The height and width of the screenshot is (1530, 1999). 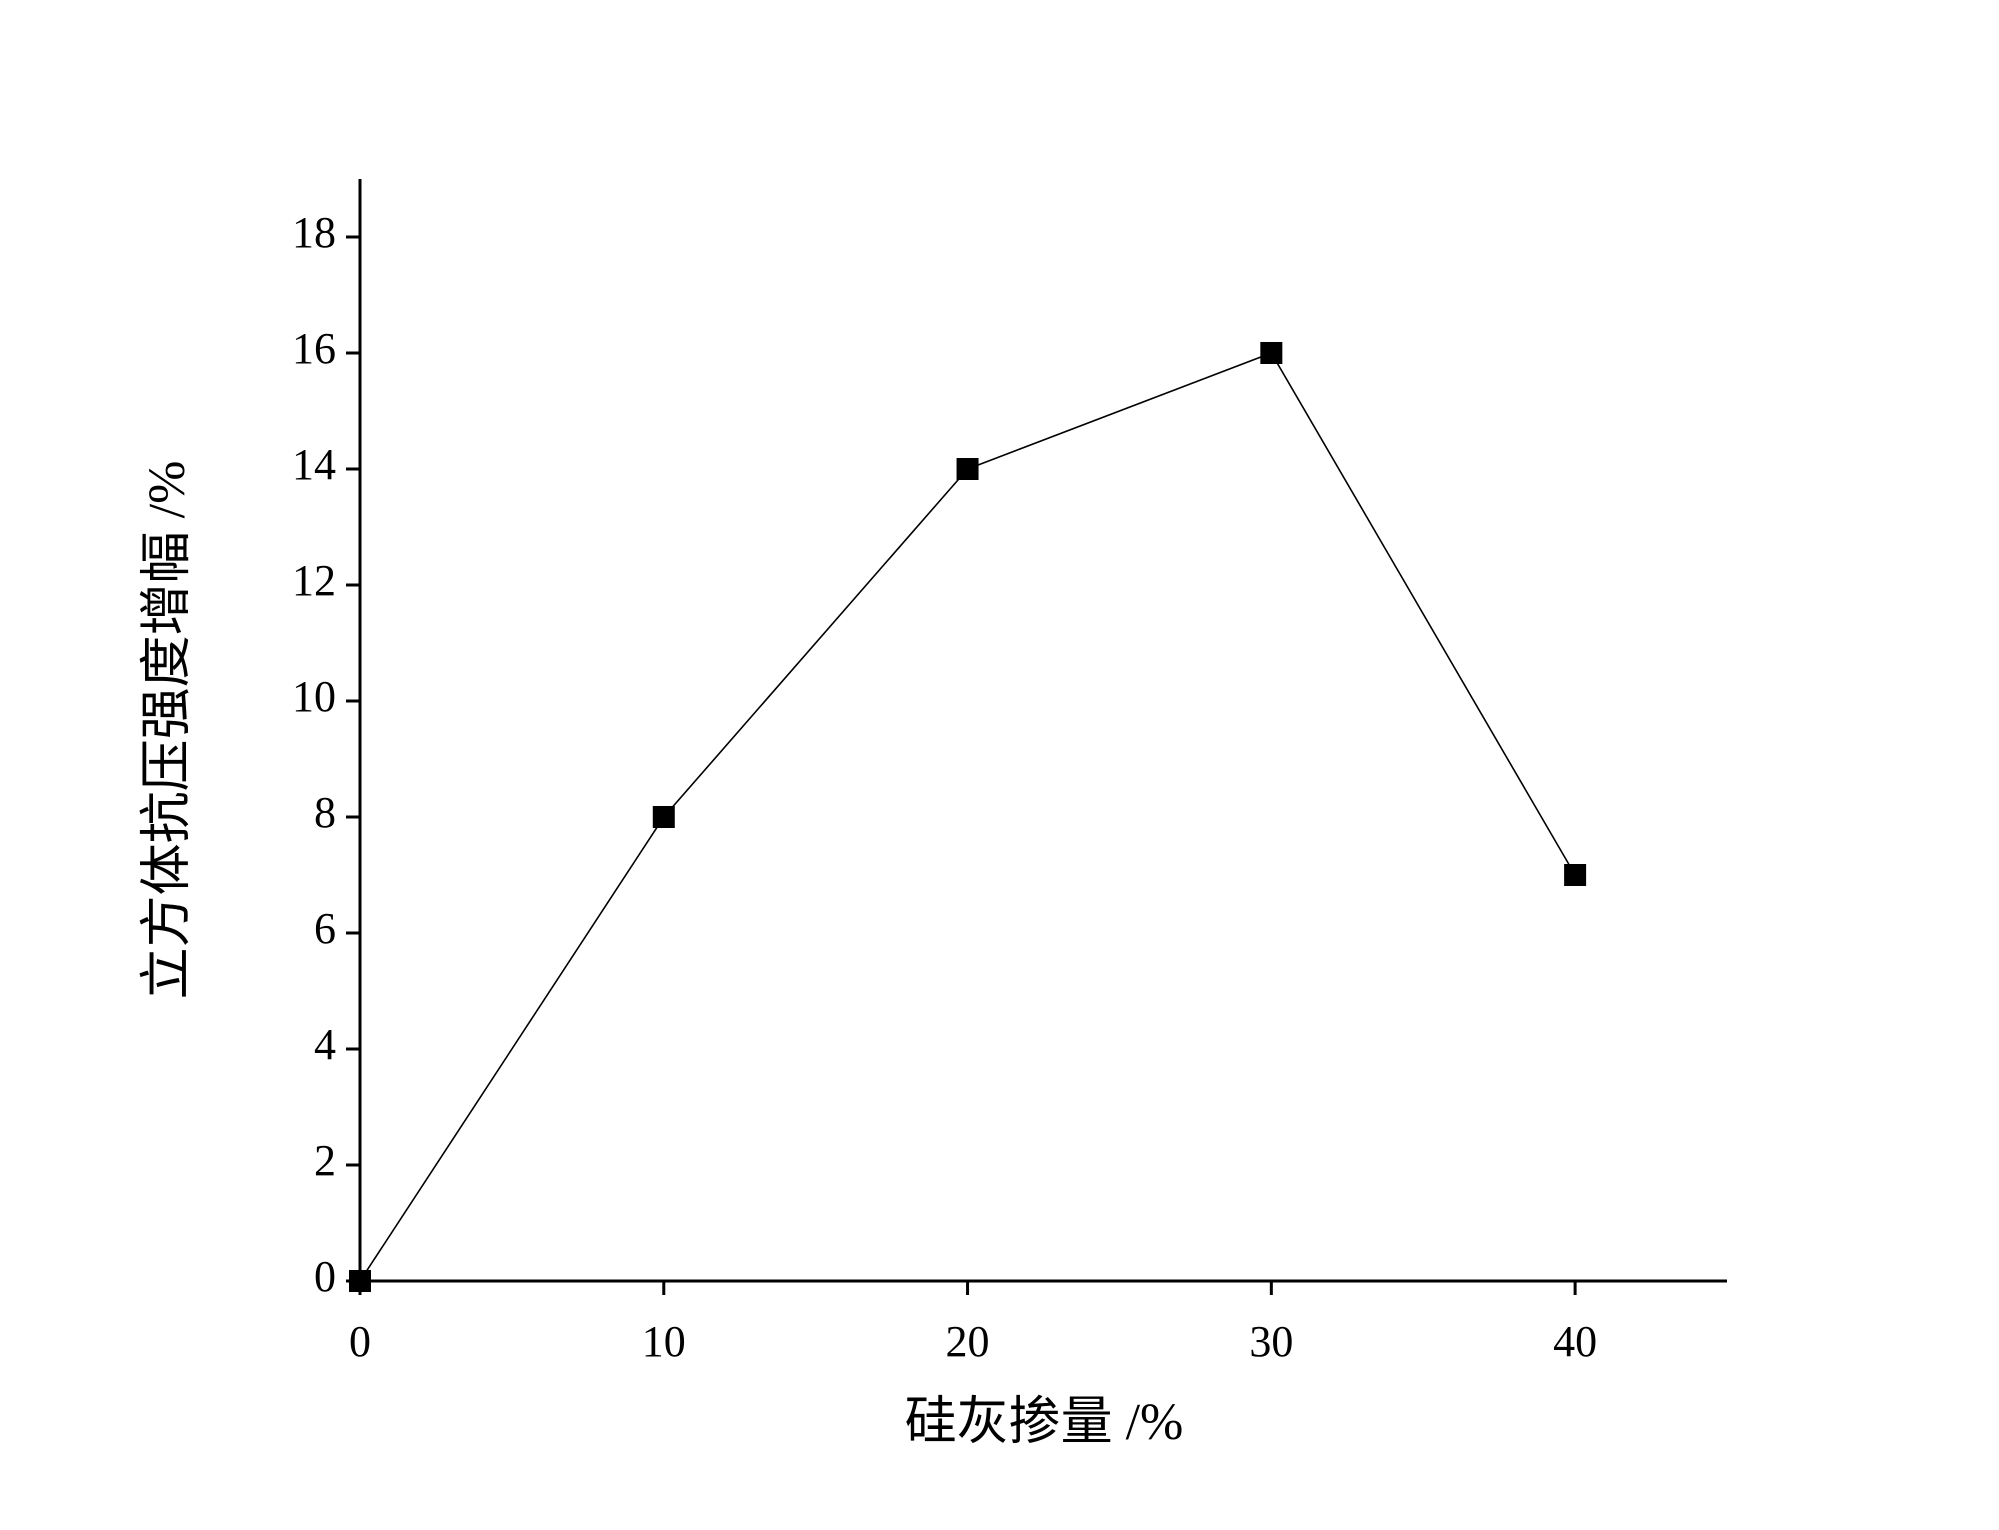 I want to click on y-axis-title: 立方体抗压强度增幅 /%, so click(x=167, y=730).